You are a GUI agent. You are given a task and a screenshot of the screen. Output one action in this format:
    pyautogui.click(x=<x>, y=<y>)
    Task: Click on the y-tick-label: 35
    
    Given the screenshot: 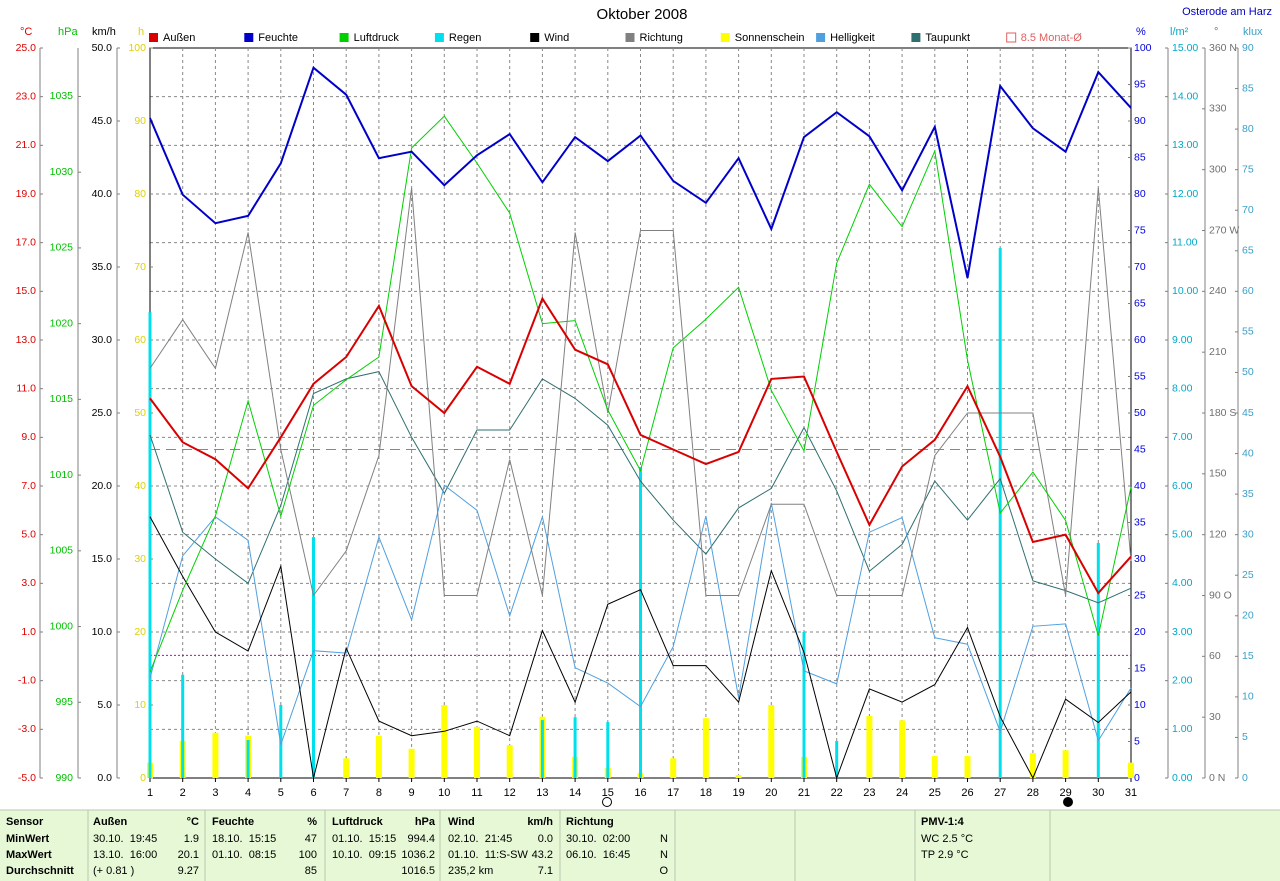 What is the action you would take?
    pyautogui.click(x=1248, y=494)
    